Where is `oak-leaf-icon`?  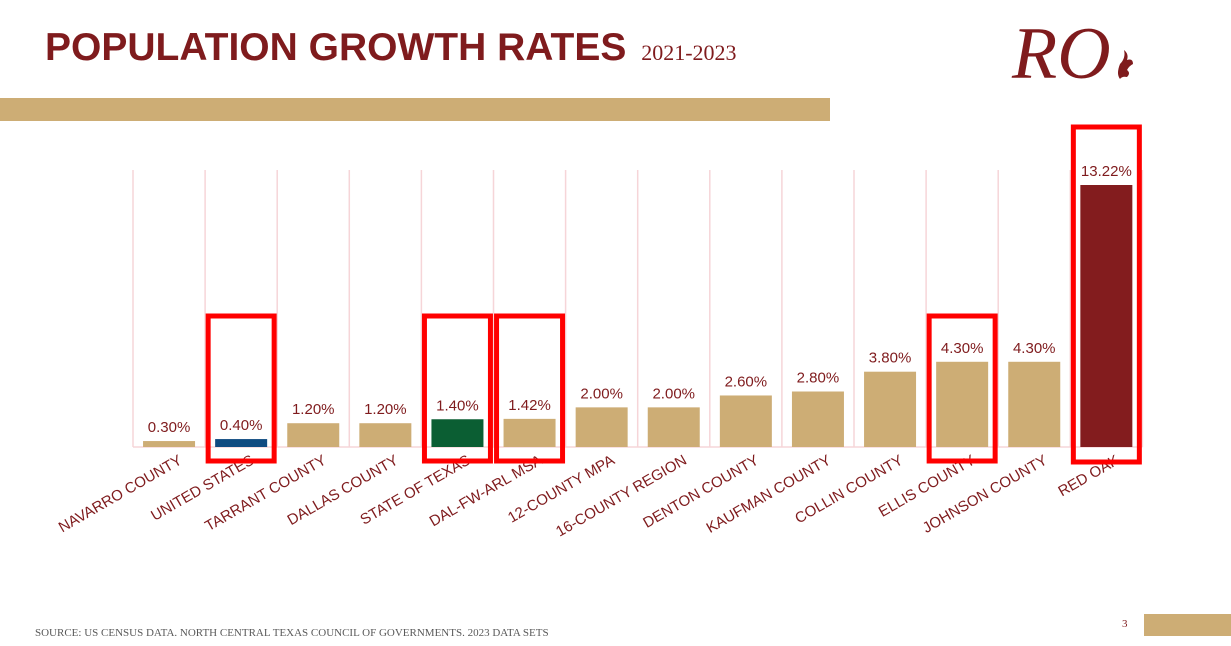
oak-leaf-icon is located at coordinates (1125, 64).